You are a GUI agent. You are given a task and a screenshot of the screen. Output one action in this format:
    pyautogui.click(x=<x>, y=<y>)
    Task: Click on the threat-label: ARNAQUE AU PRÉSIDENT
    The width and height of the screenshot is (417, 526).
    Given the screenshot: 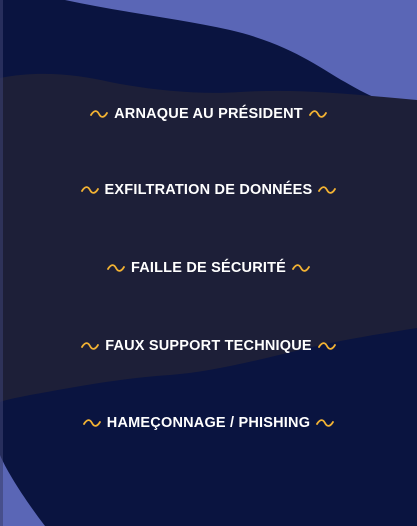 What is the action you would take?
    pyautogui.click(x=208, y=114)
    